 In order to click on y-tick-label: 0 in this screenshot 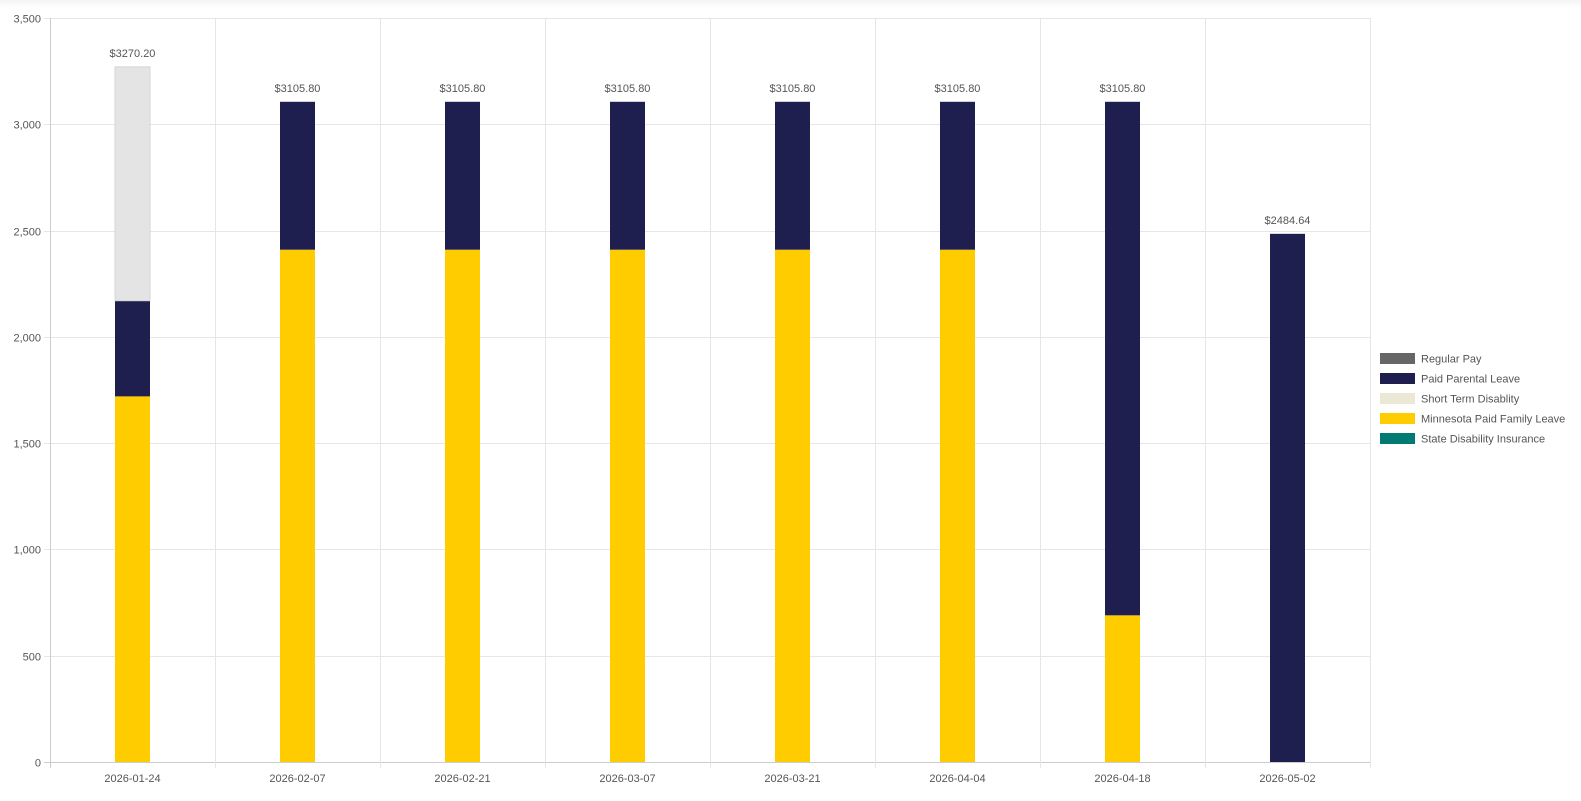, I will do `click(38, 764)`.